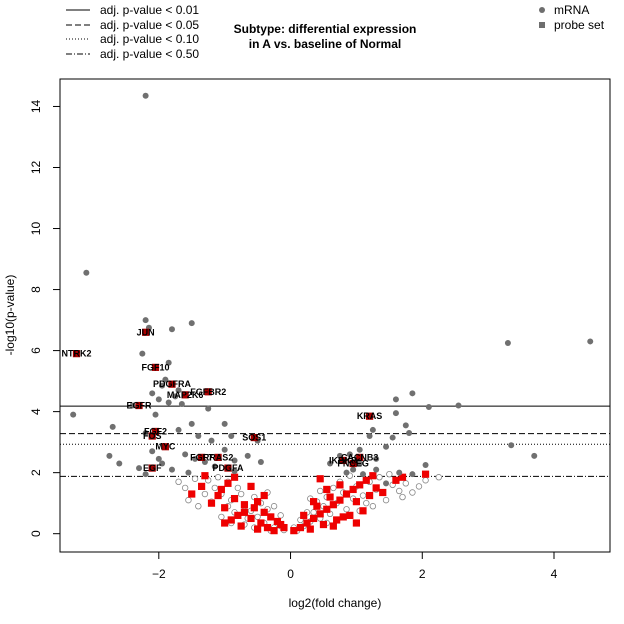 Image resolution: width=624 pixels, height=624 pixels. I want to click on x-tick-label: −2, so click(159, 574).